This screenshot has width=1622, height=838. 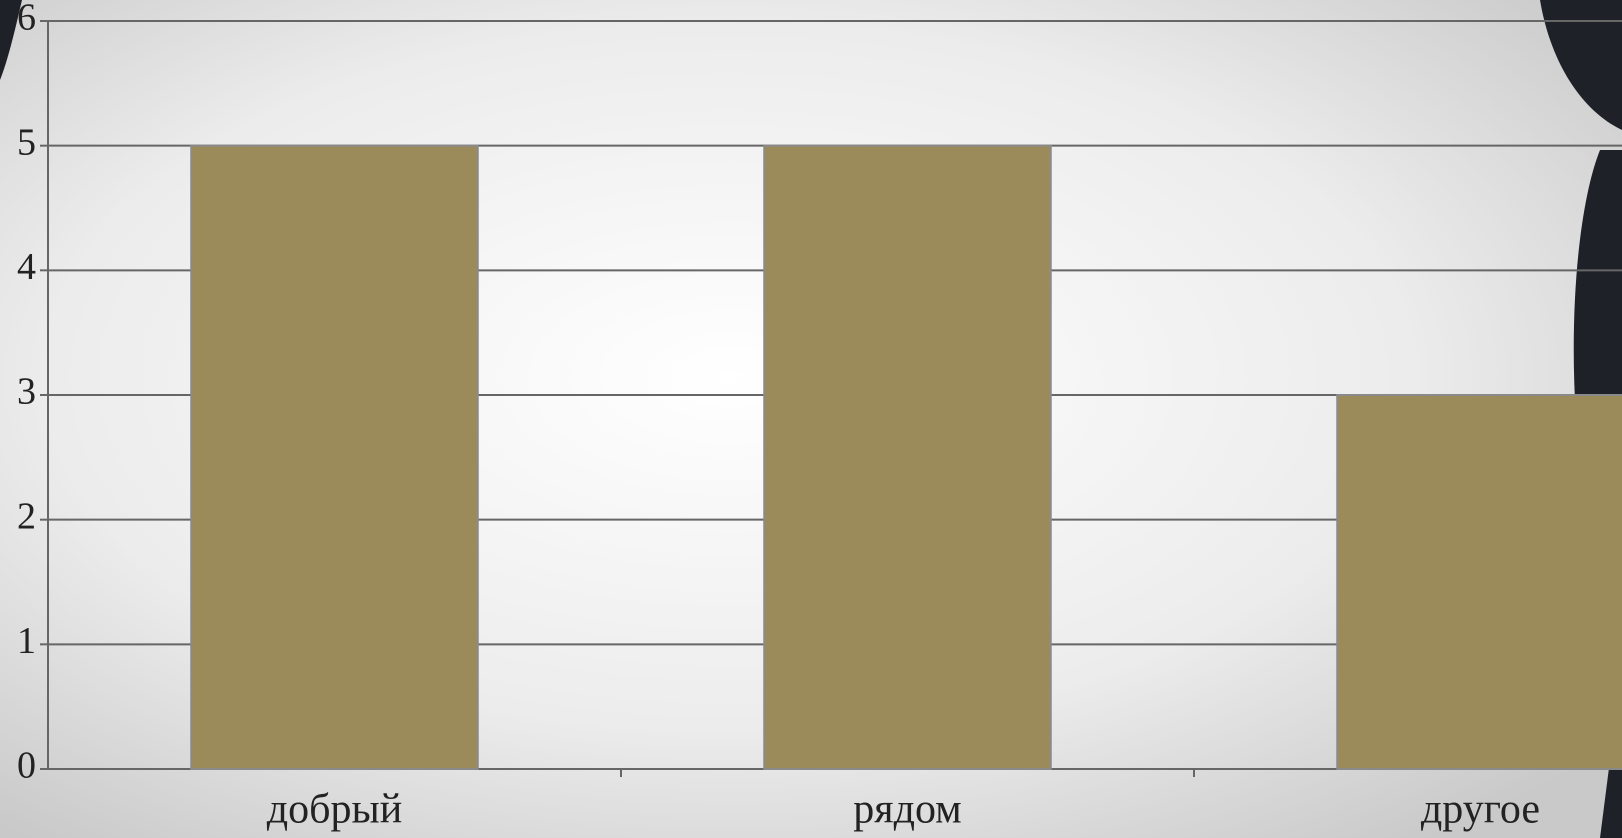 I want to click on y-tick-label: 4, so click(x=26, y=267).